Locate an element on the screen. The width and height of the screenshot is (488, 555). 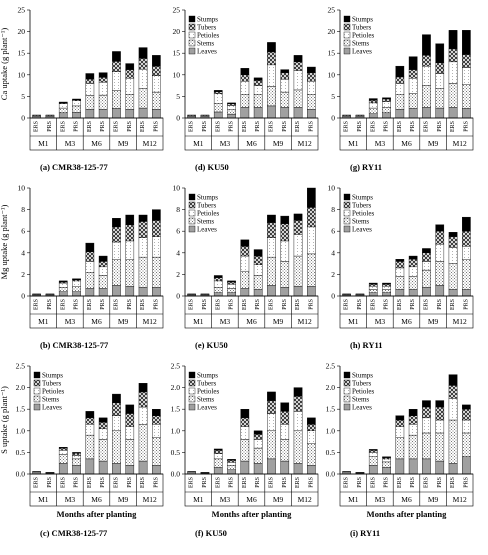
legend-swatch-petioles is located at coordinates (192, 213).